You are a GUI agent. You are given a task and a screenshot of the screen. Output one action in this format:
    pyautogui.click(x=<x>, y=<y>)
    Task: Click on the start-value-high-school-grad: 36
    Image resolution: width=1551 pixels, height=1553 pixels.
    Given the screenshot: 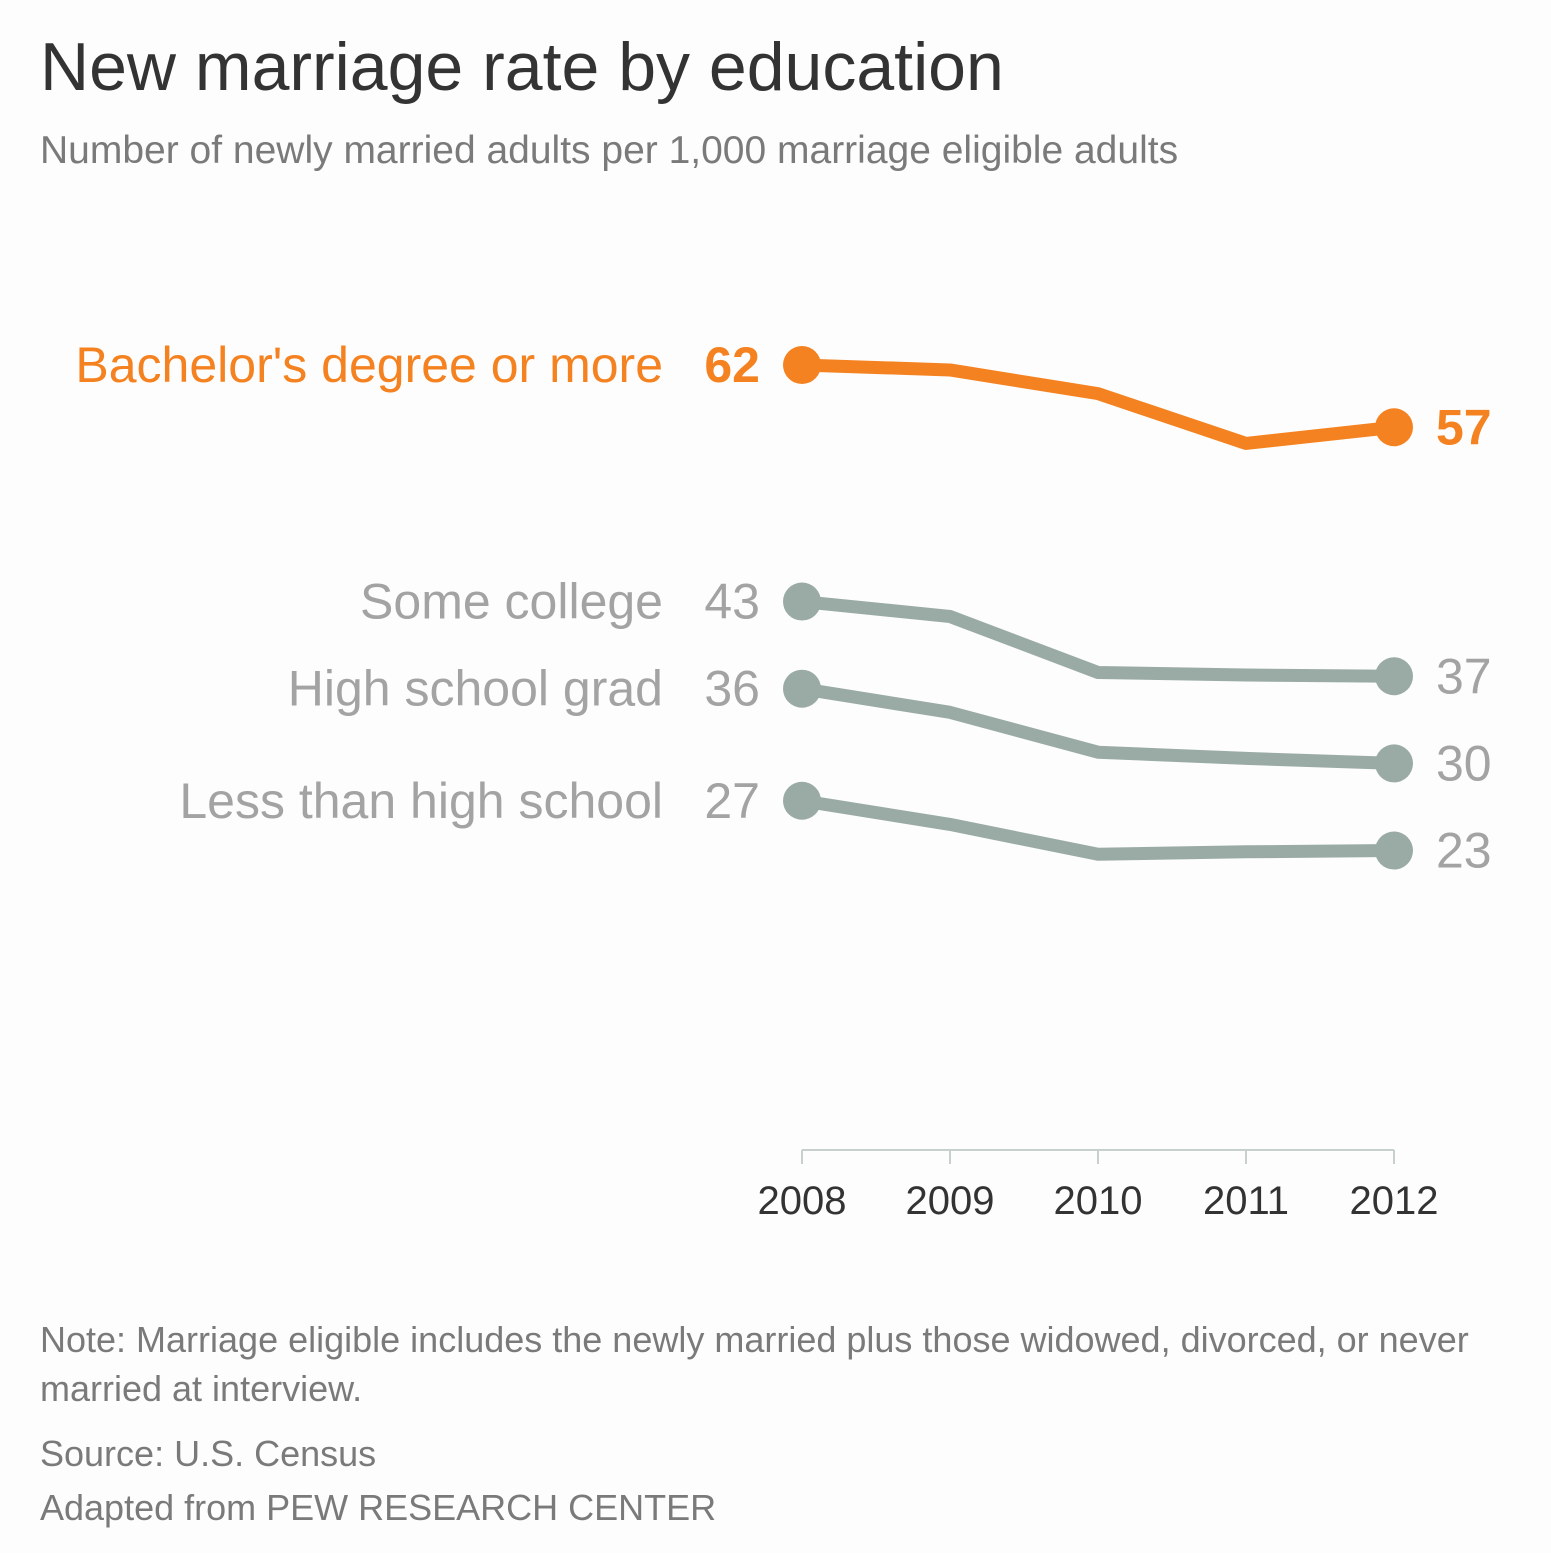 What is the action you would take?
    pyautogui.click(x=732, y=689)
    